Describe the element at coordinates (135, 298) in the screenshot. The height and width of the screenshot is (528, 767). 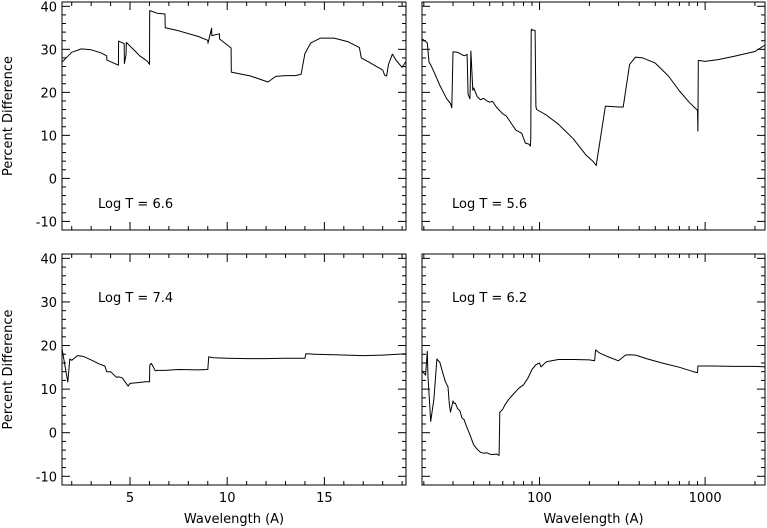
I see `temperature-annotation: Log T = 7.4` at that location.